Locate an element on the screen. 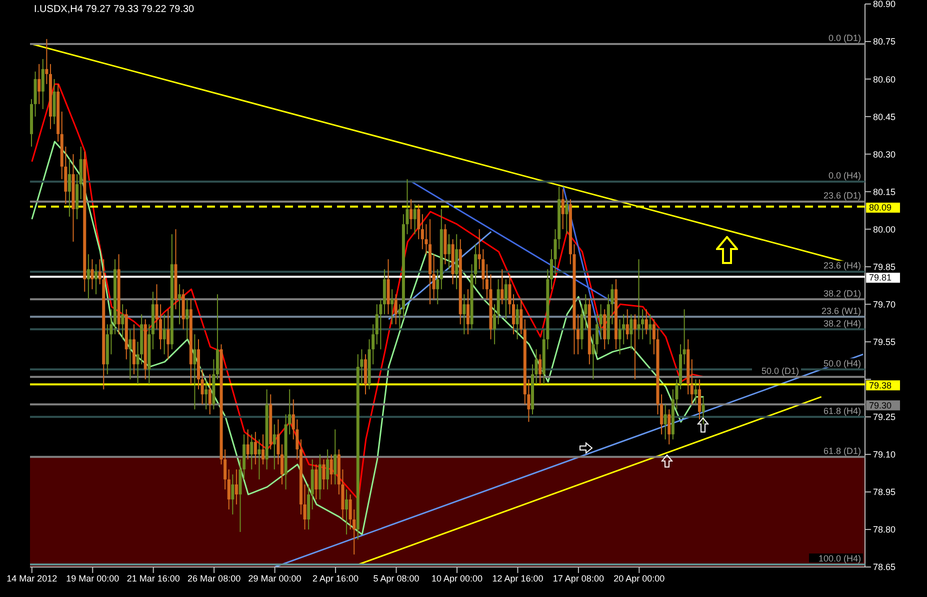 The image size is (927, 597). ref-line-label: 50.0 (D1) is located at coordinates (780, 371).